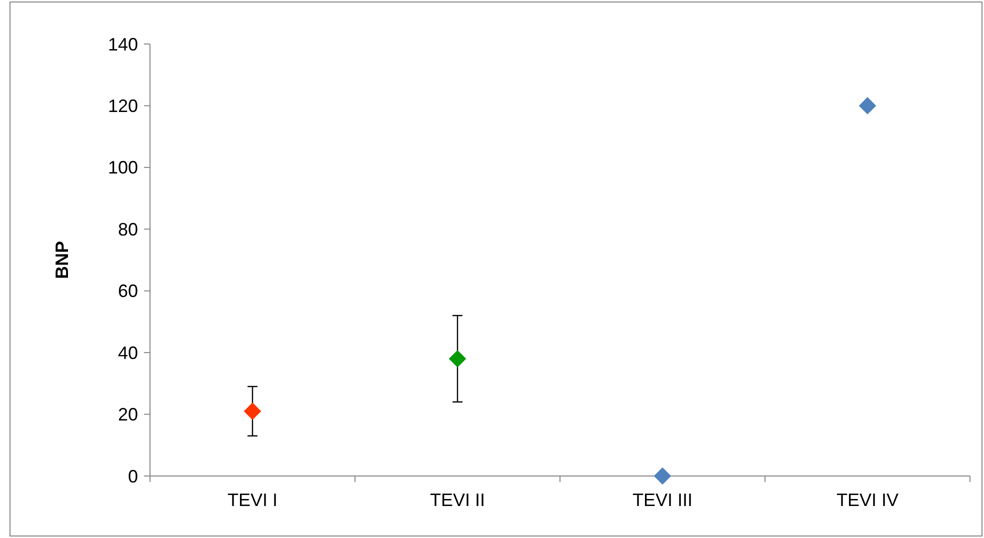 This screenshot has width=984, height=538. I want to click on x-tick-label: TEVI IV, so click(867, 500).